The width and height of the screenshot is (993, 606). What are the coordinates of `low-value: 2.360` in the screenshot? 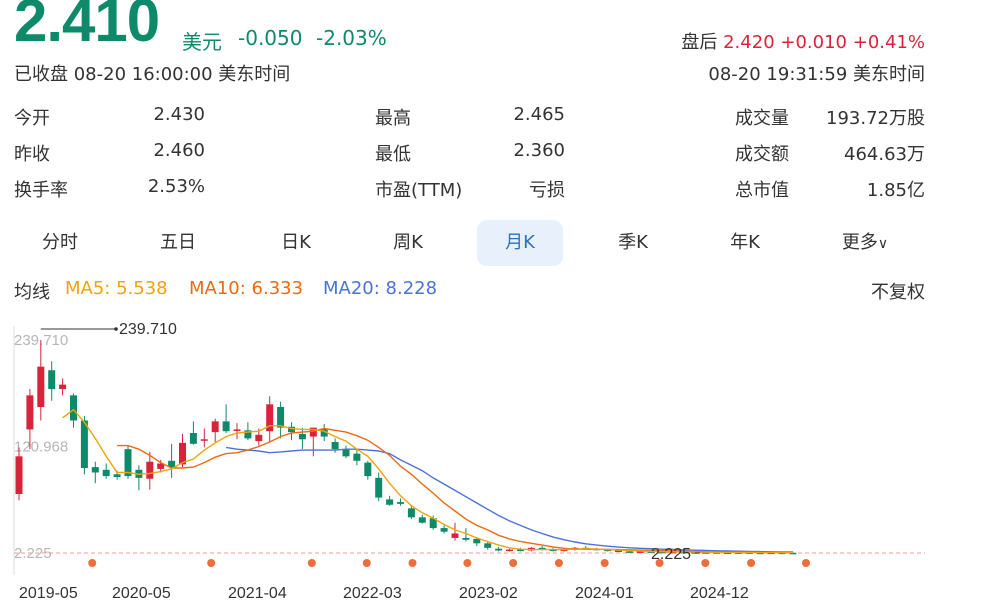 It's located at (539, 150).